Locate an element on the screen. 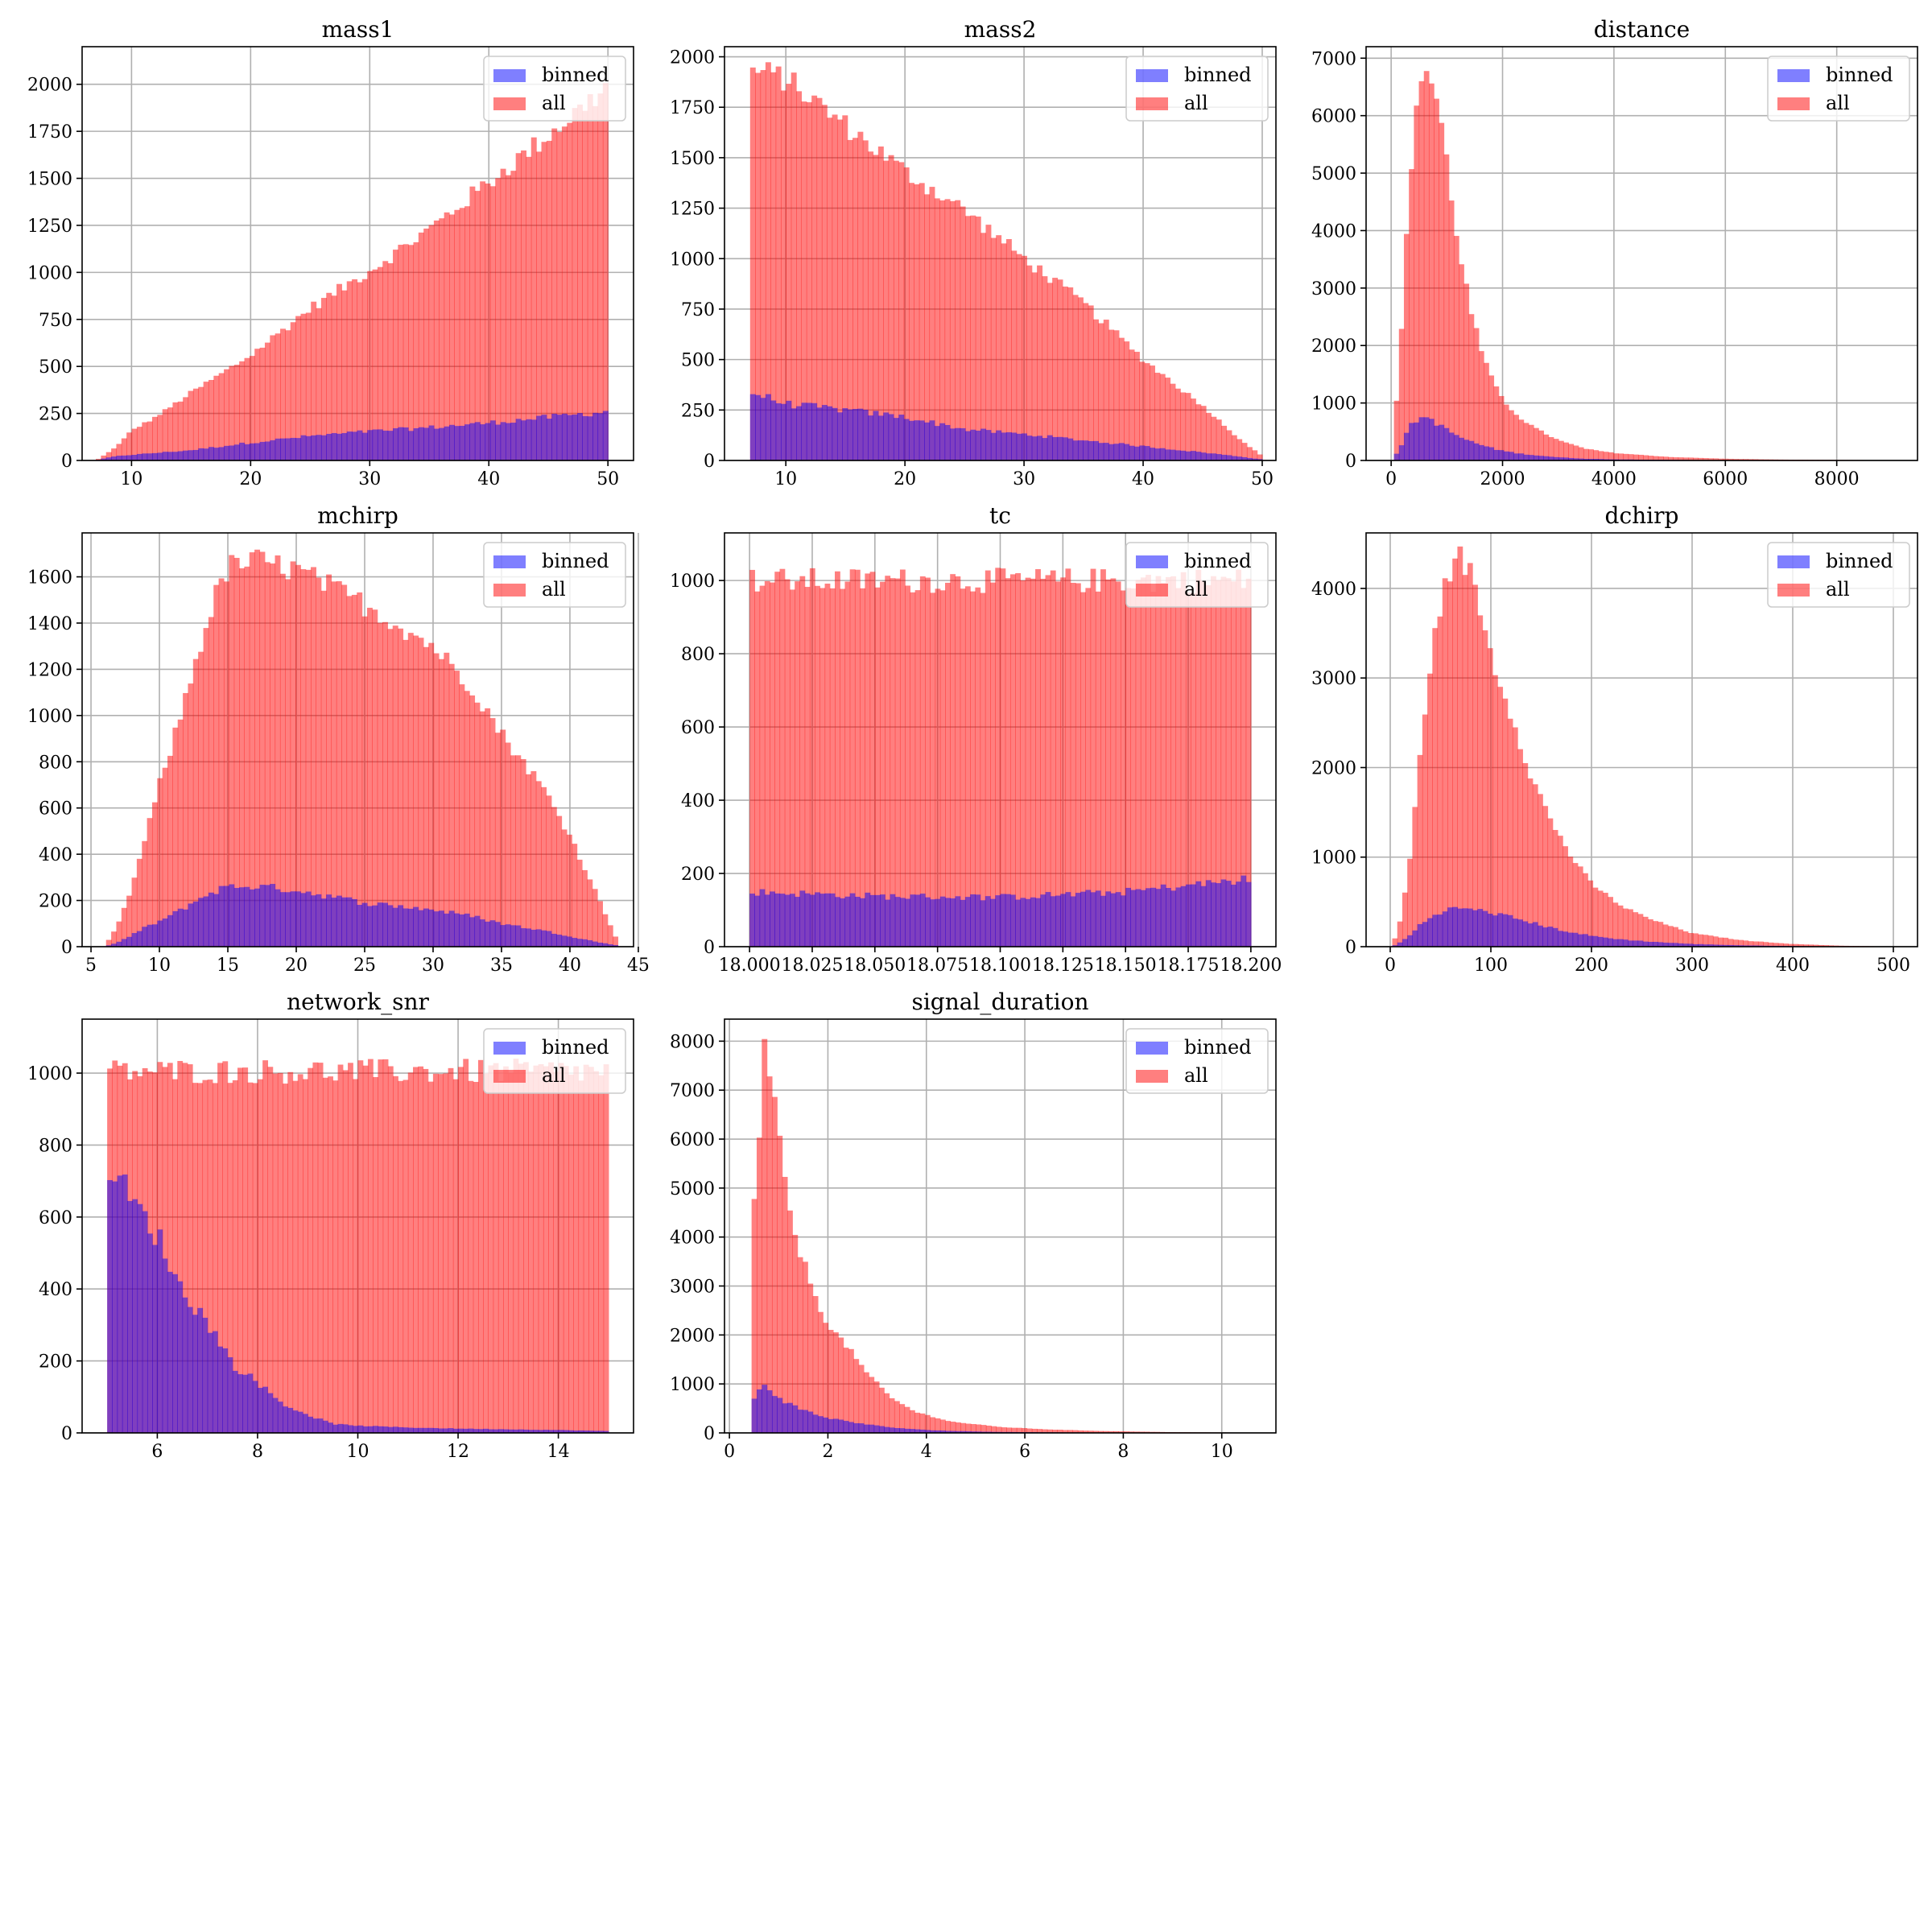 The image size is (1932, 1932). x-tick-label: 4000 is located at coordinates (1614, 479).